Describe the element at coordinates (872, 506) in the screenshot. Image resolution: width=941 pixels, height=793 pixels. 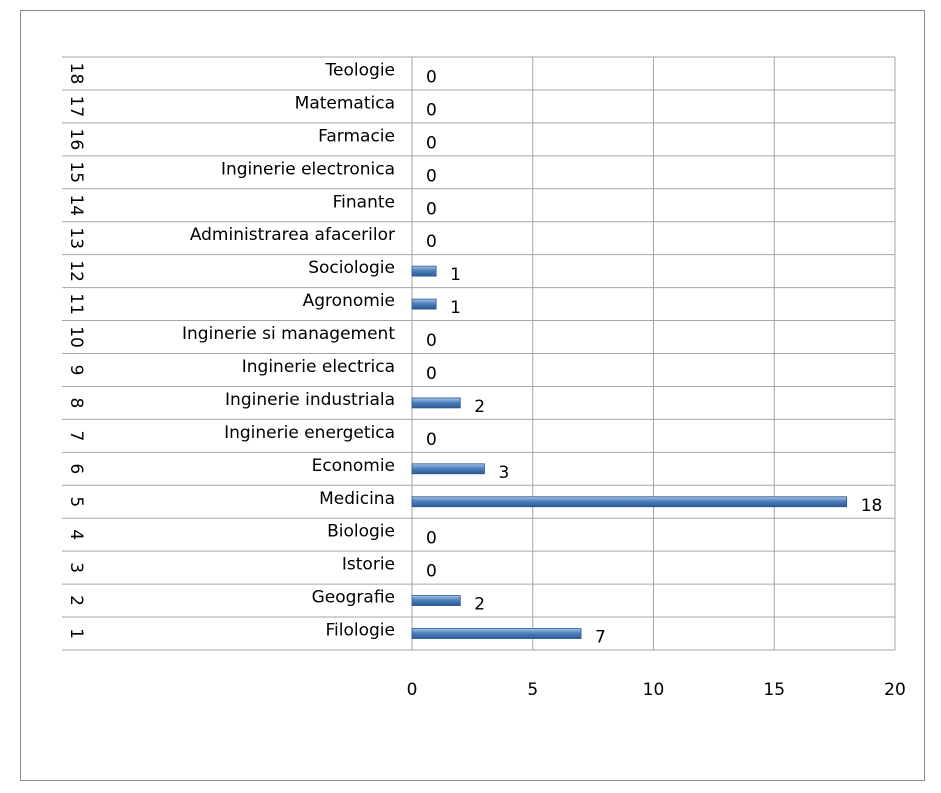
I see `value-label: 18` at that location.